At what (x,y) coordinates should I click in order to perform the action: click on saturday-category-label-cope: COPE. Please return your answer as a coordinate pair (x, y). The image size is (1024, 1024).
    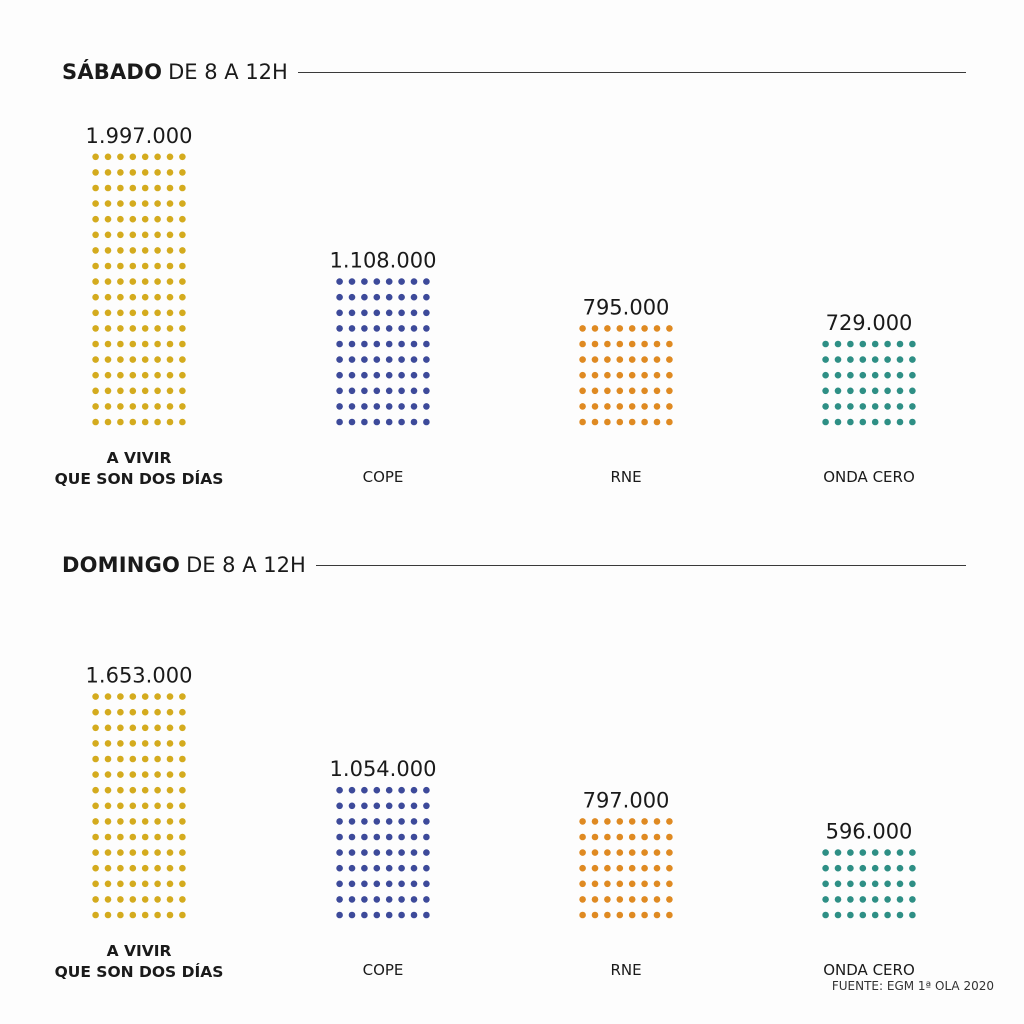
    Looking at the image, I should click on (383, 477).